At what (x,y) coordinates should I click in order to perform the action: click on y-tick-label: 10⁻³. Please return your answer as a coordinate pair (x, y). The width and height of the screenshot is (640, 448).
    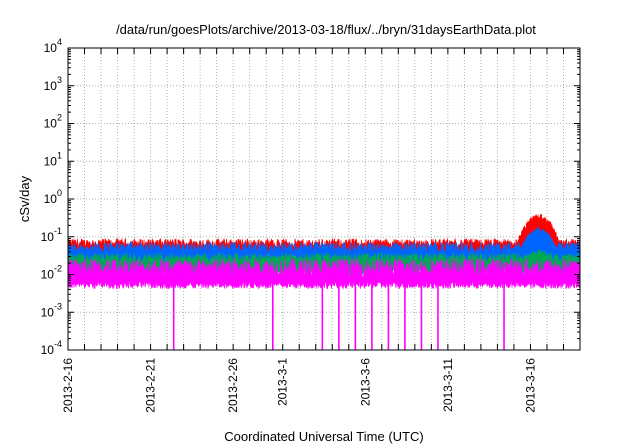
    Looking at the image, I should click on (51, 310).